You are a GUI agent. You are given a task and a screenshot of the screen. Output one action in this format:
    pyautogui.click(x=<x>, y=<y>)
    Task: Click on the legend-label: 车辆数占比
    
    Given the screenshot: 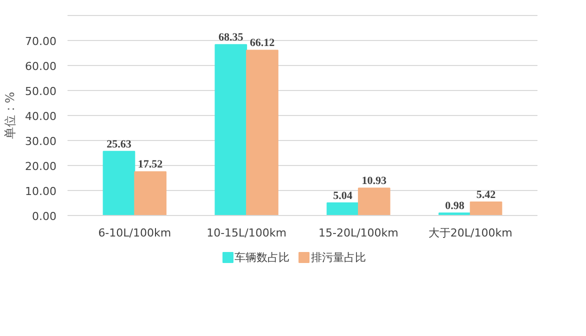 What is the action you would take?
    pyautogui.click(x=262, y=257)
    